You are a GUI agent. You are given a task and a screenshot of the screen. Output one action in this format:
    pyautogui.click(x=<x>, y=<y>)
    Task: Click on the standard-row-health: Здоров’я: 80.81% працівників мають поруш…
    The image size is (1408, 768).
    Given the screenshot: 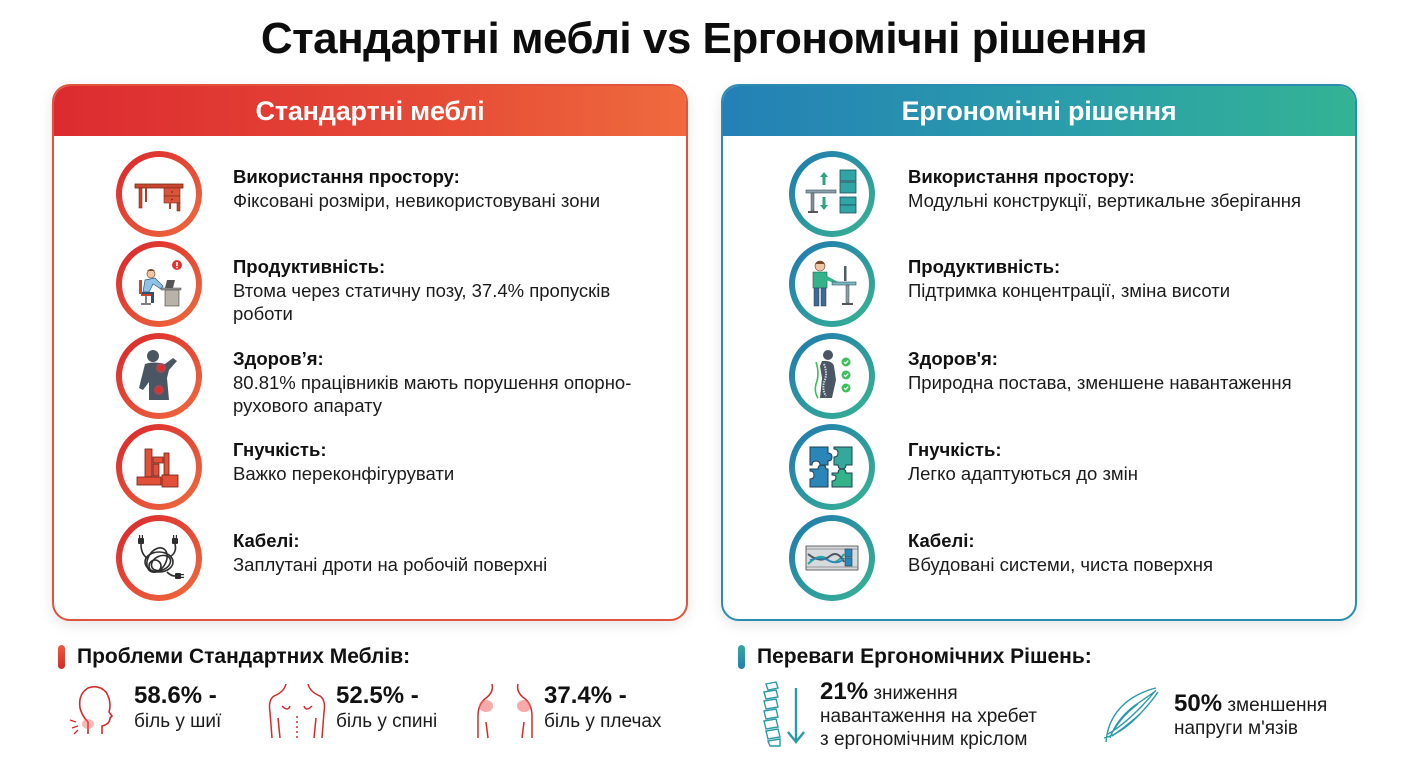 What is the action you would take?
    pyautogui.click(x=370, y=378)
    